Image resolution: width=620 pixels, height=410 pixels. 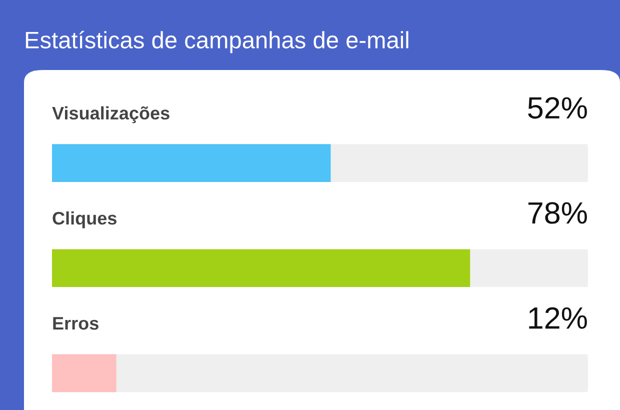 I want to click on data-label: 52%, so click(x=557, y=108).